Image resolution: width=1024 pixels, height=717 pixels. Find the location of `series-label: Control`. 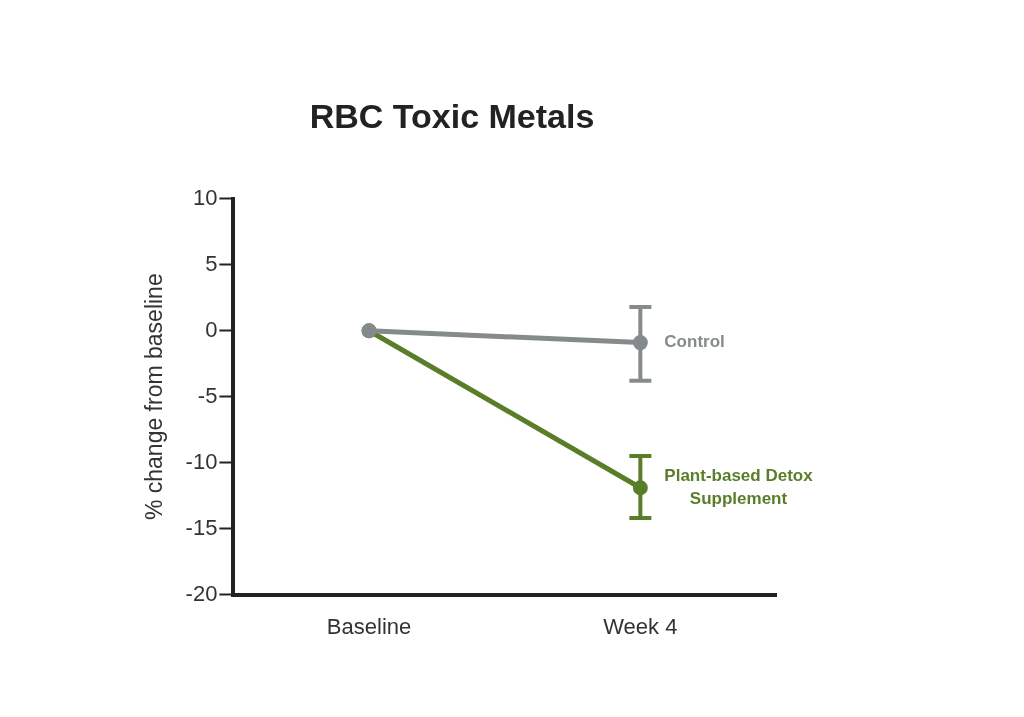

series-label: Control is located at coordinates (694, 342).